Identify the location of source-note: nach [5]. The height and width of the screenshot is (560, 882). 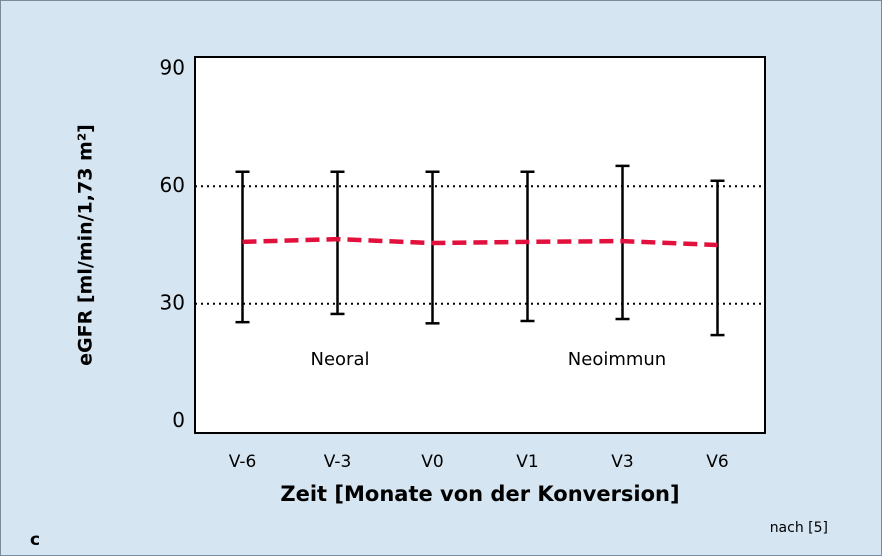
(799, 528).